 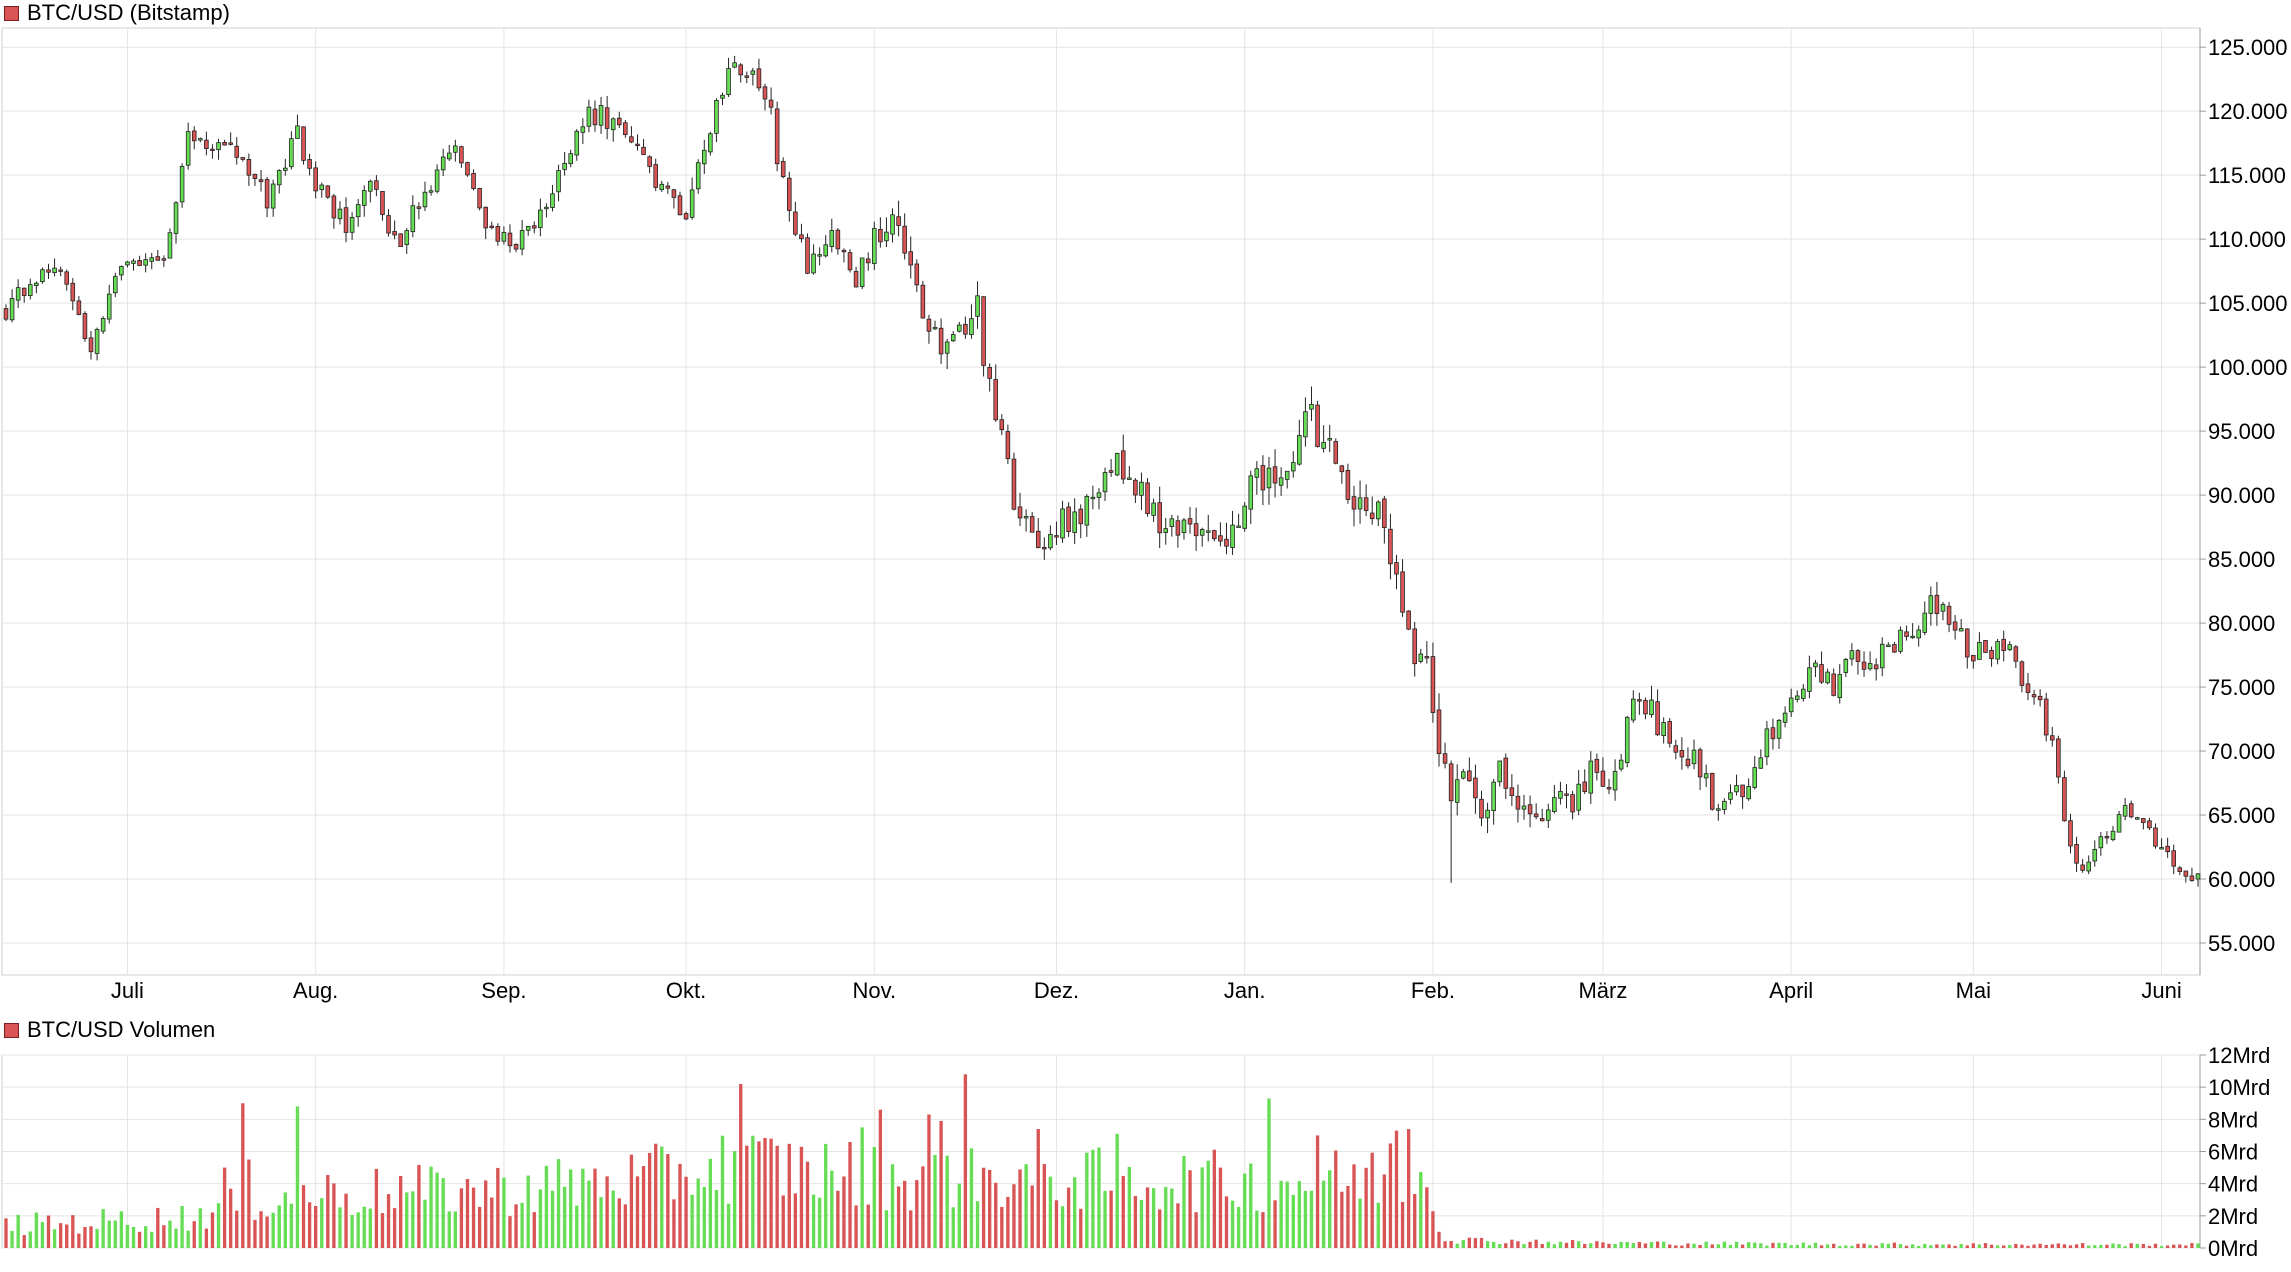 I want to click on price-y-tick-label: 120.000, so click(x=2248, y=111).